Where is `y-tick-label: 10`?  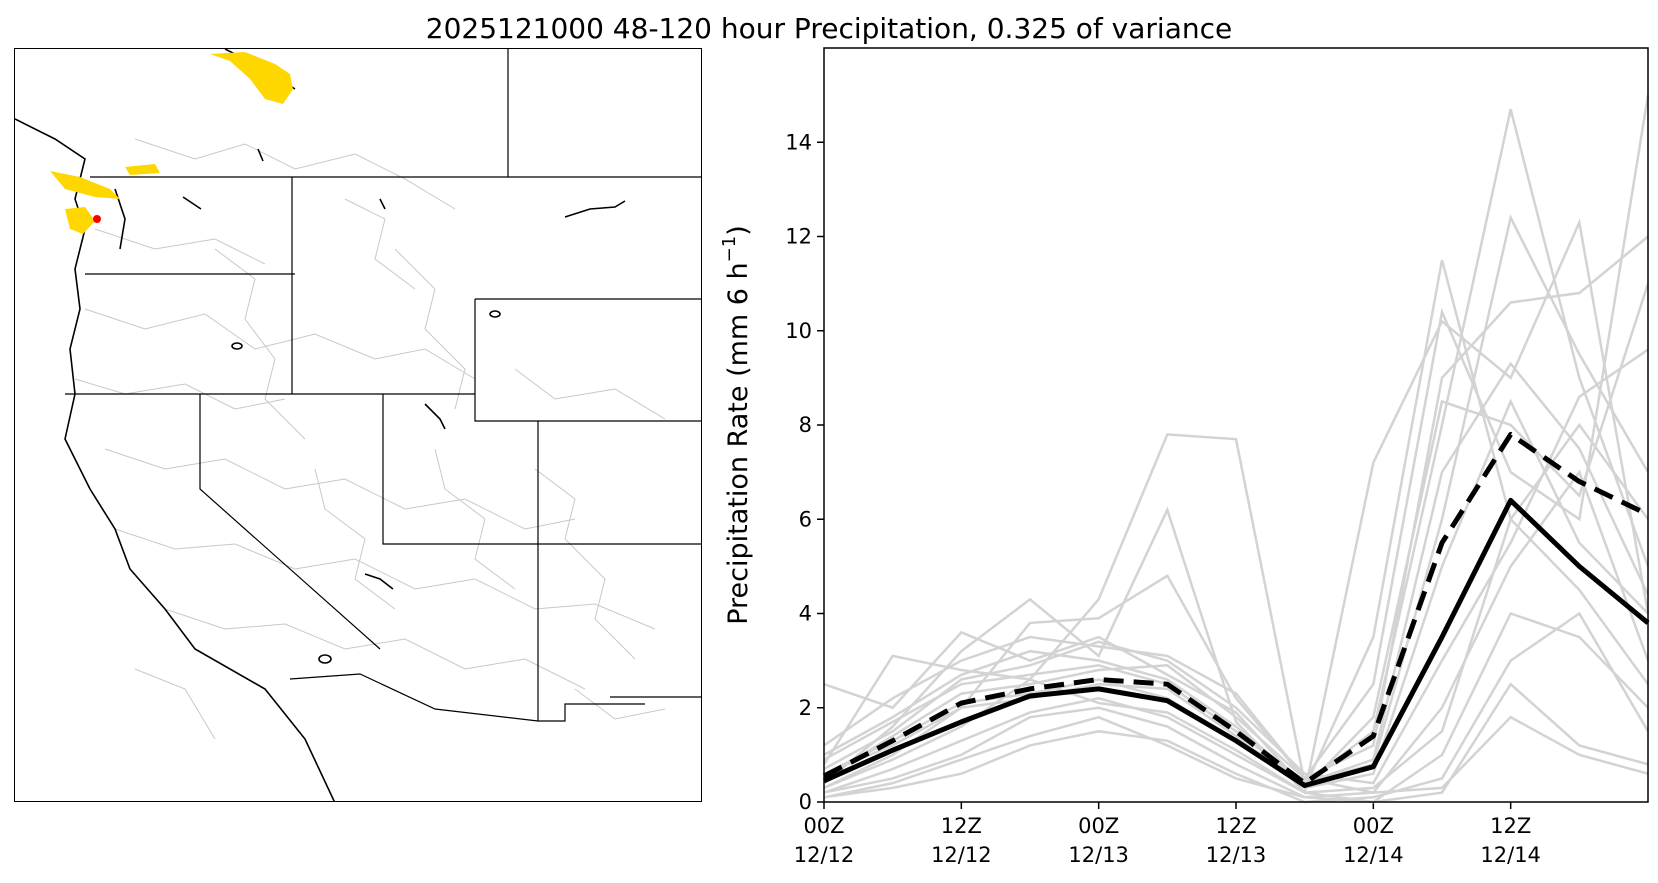 y-tick-label: 10 is located at coordinates (798, 331).